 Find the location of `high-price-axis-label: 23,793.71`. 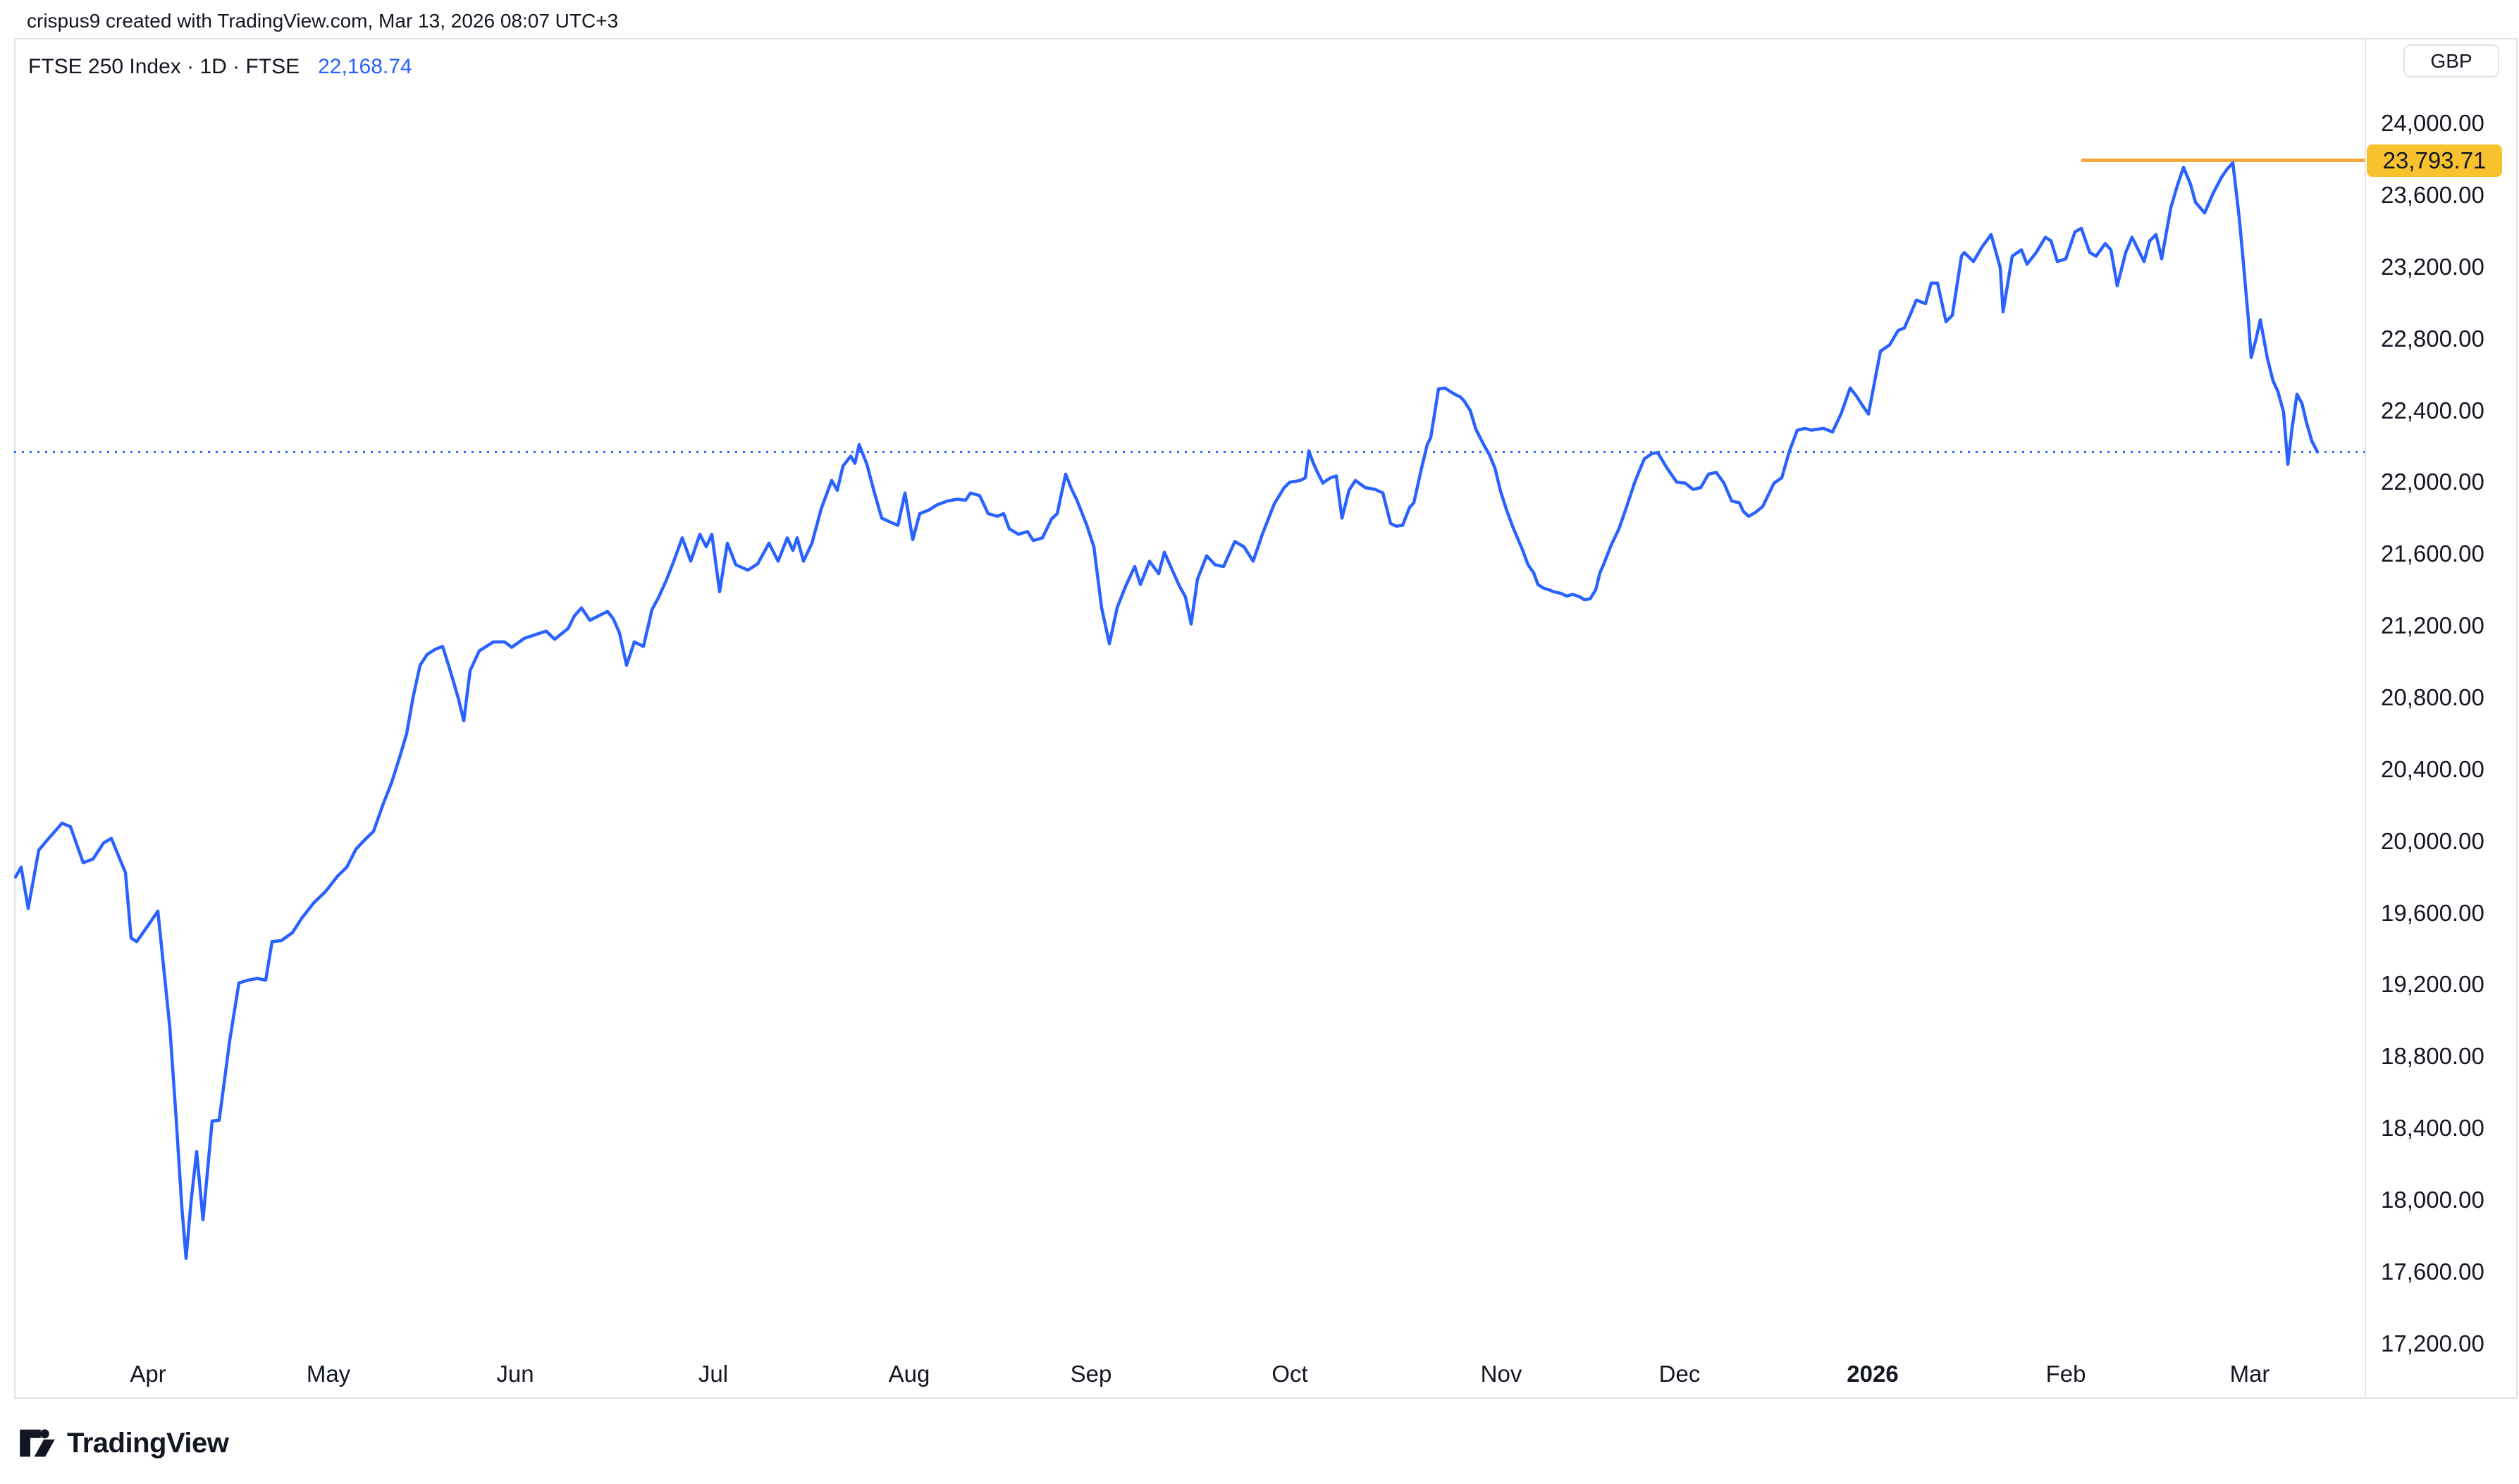

high-price-axis-label: 23,793.71 is located at coordinates (2434, 160).